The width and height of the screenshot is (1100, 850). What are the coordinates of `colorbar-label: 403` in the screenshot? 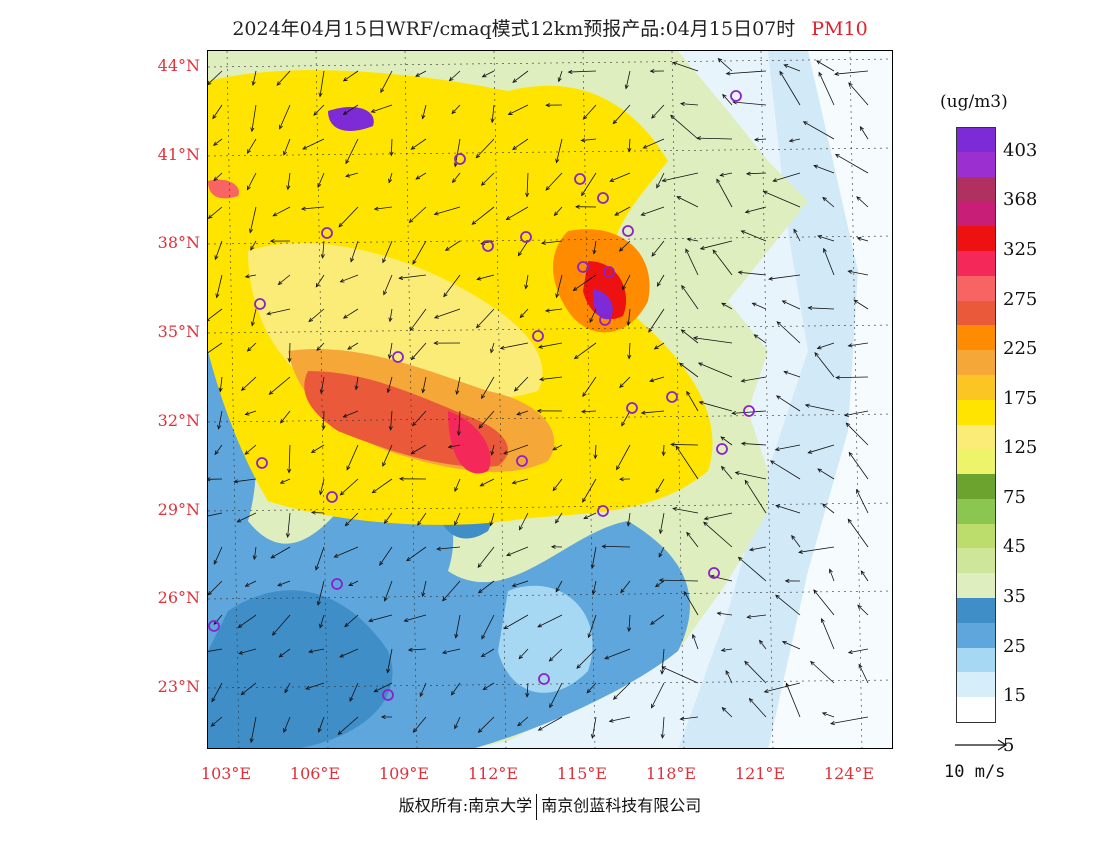 It's located at (1020, 150).